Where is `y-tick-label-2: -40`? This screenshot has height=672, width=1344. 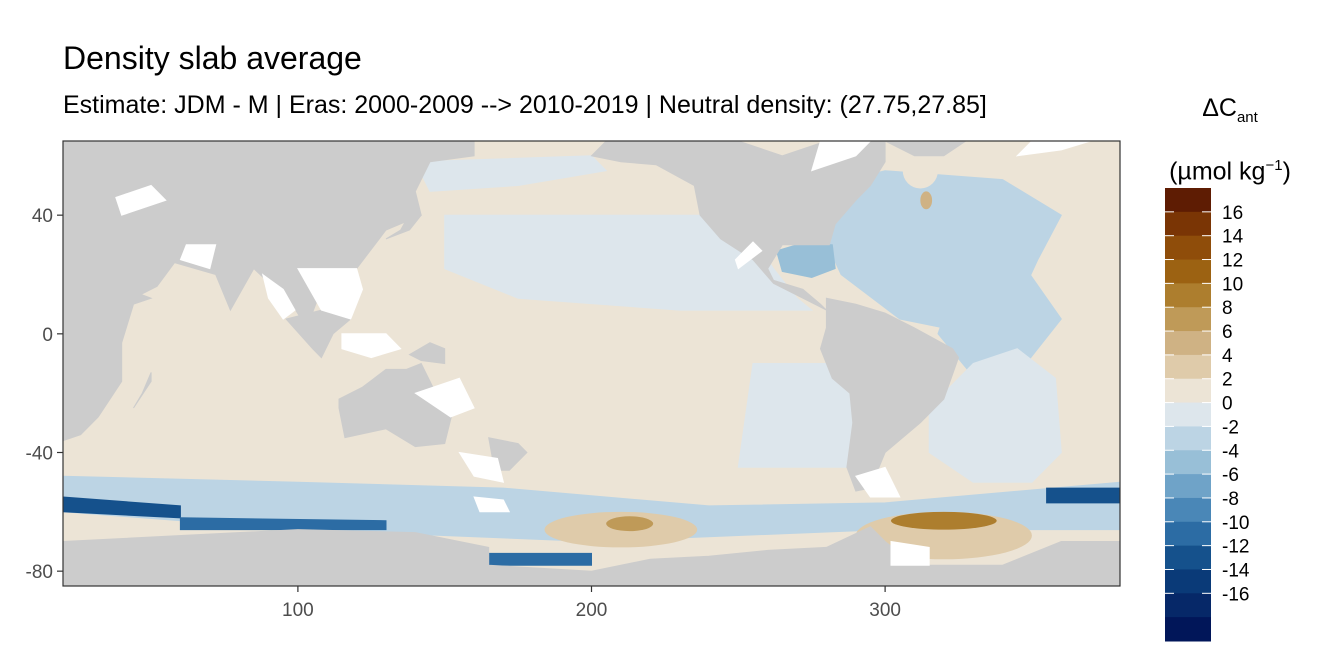 y-tick-label-2: -40 is located at coordinates (39, 454).